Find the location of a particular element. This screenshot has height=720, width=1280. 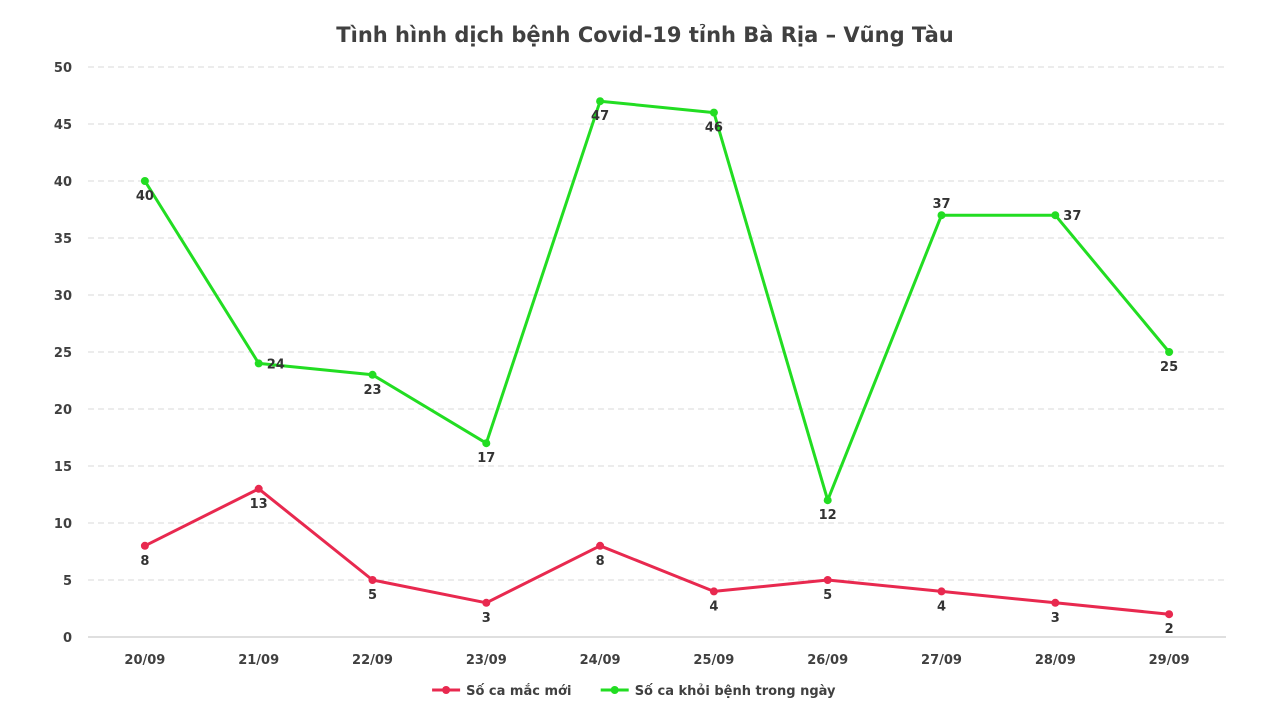

data-label: 17 is located at coordinates (486, 458).